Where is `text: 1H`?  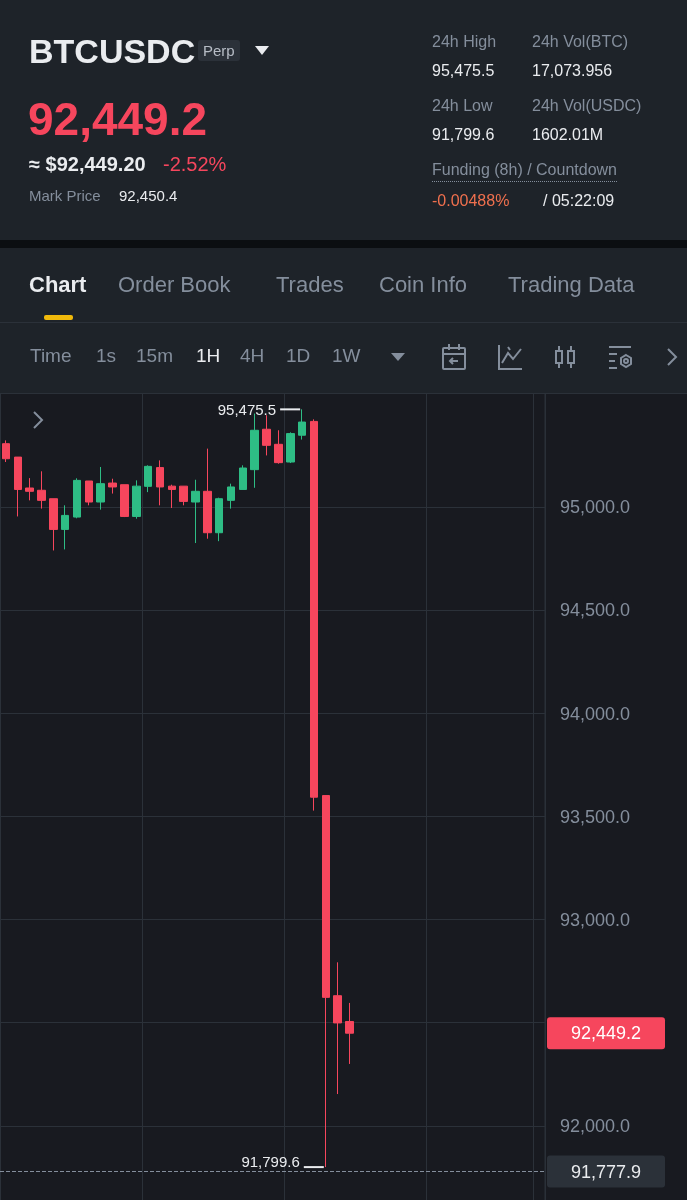
text: 1H is located at coordinates (208, 356).